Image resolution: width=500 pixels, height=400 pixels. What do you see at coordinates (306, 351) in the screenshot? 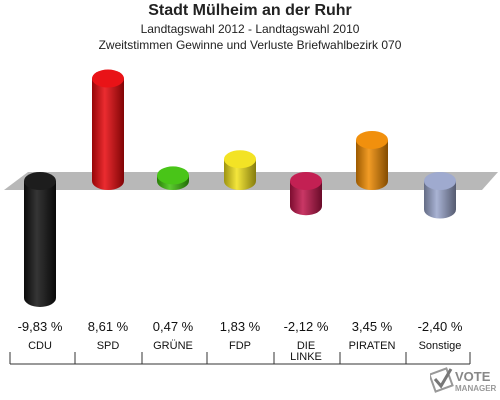
I see `category-label: DIE LINKE` at bounding box center [306, 351].